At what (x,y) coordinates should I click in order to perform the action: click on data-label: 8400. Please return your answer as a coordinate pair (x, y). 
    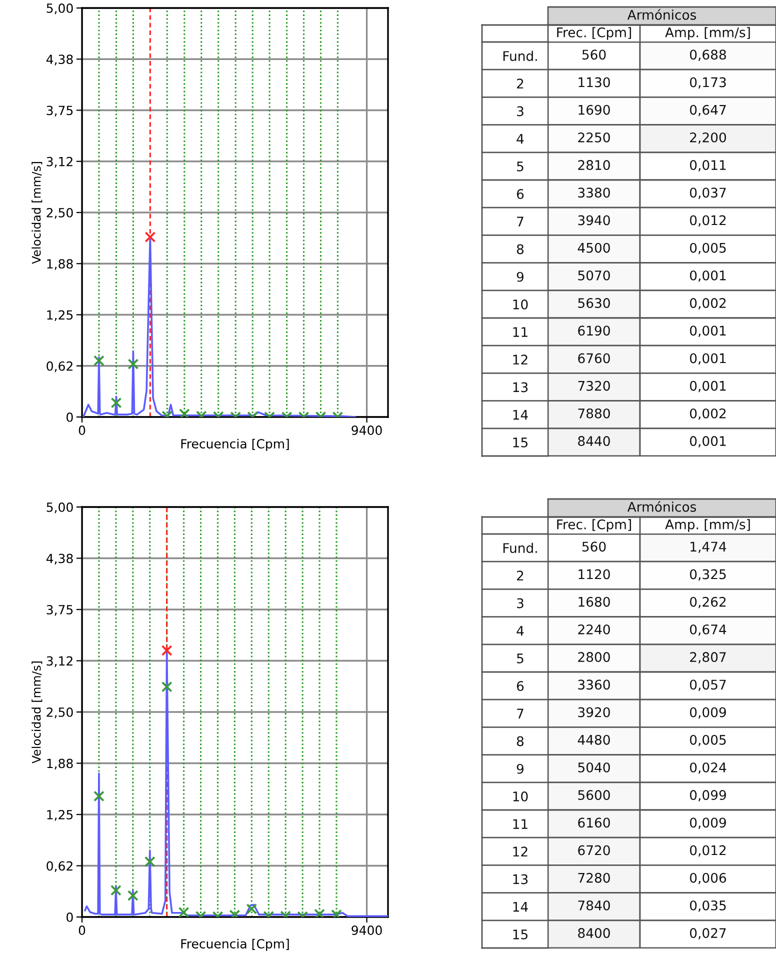
    Looking at the image, I should click on (594, 933).